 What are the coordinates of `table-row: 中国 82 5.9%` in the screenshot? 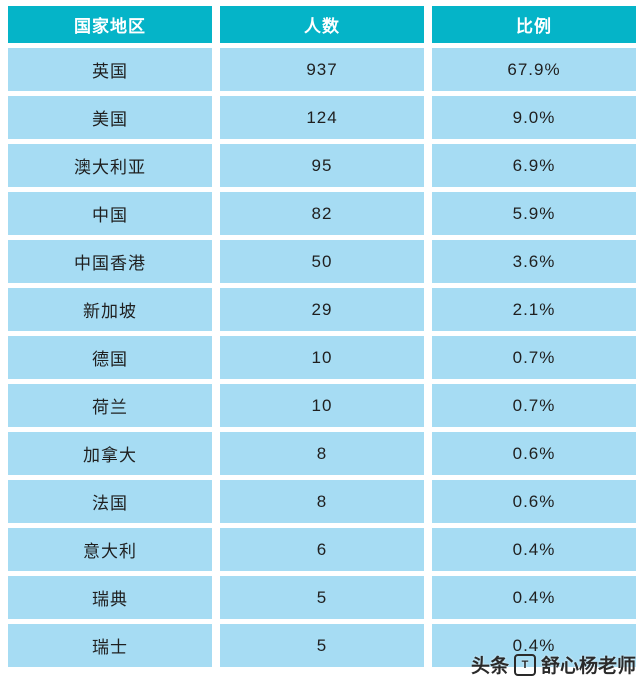 It's located at (322, 213).